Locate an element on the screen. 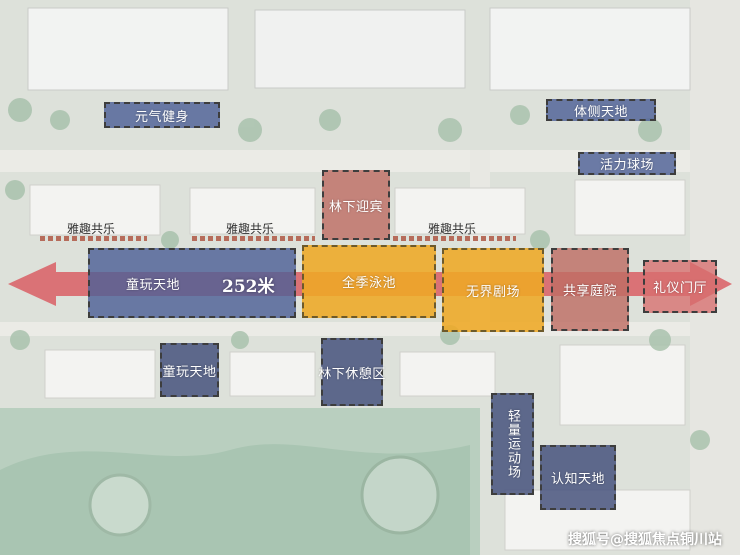 The height and width of the screenshot is (555, 740). zone-huoli-label: 活力球场 is located at coordinates (626, 165).